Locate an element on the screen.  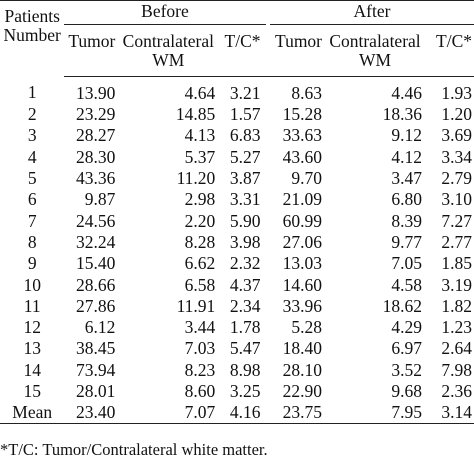
before-tumor-cell: 38.45 is located at coordinates (95, 348).